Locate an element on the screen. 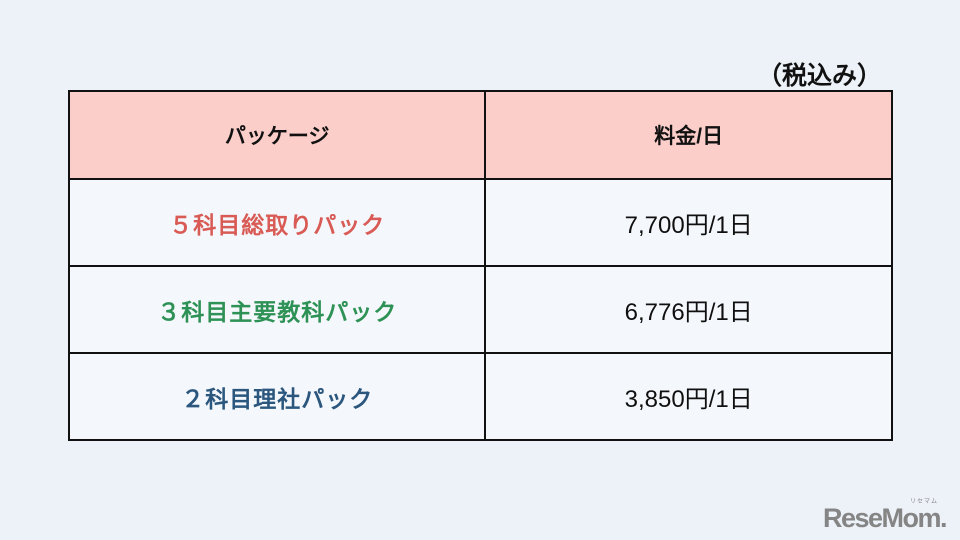  price-2-subjects: 3,850円/1日 is located at coordinates (688, 399).